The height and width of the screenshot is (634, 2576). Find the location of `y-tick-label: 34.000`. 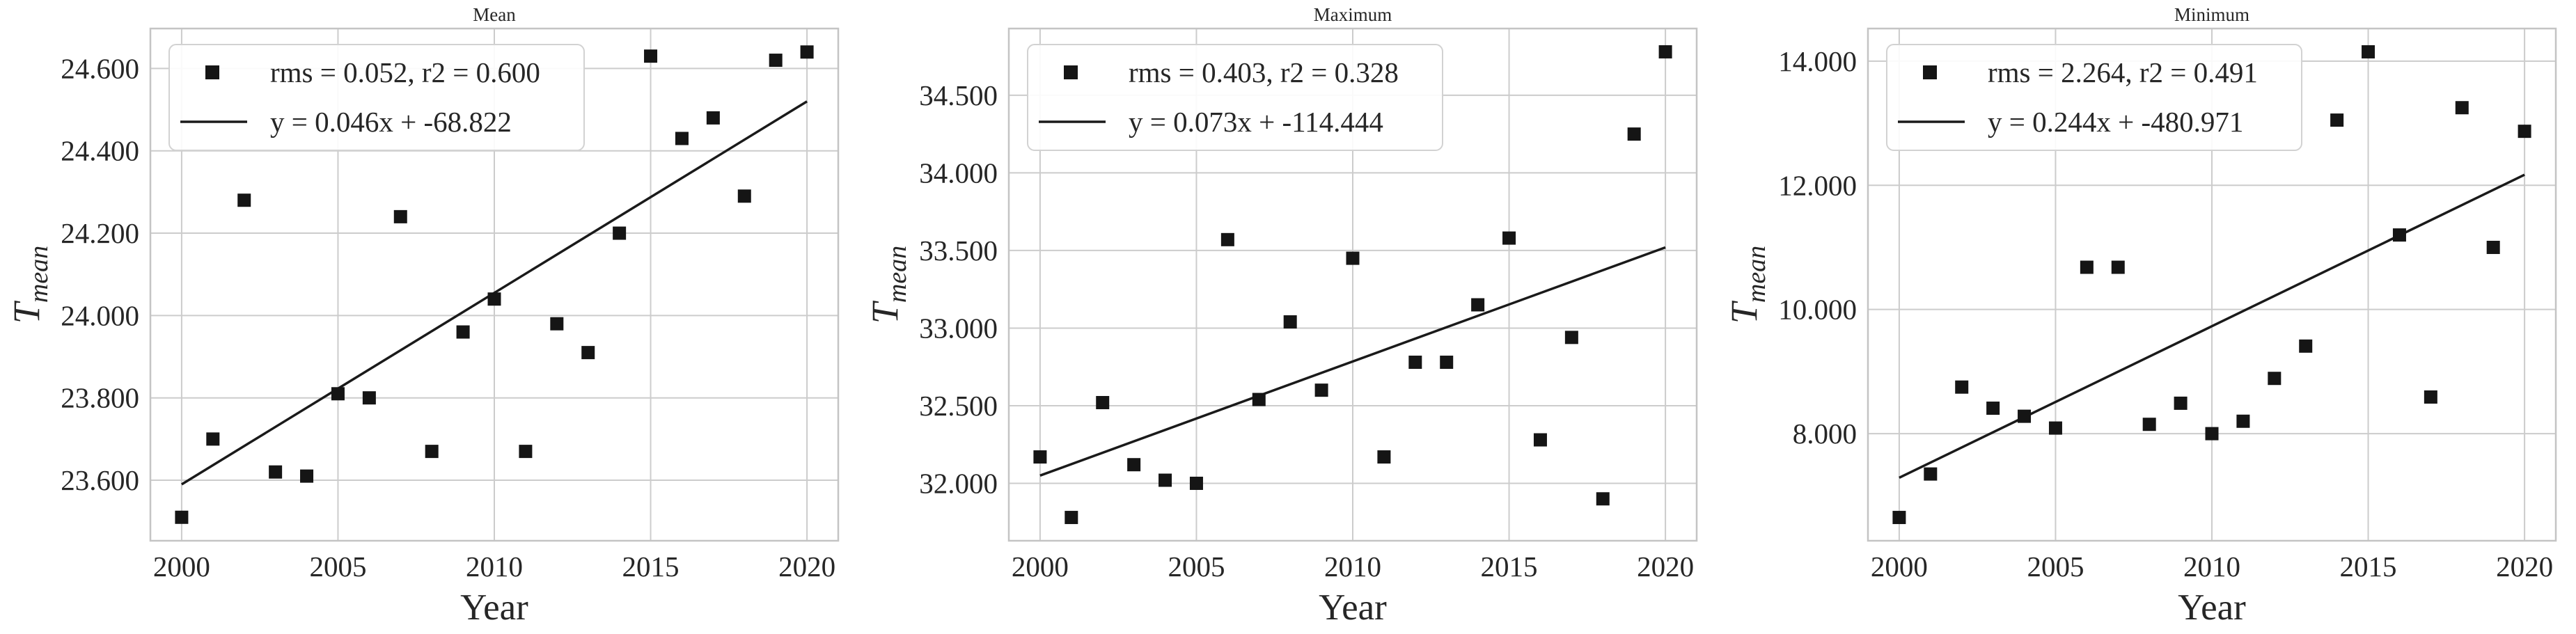

y-tick-label: 34.000 is located at coordinates (958, 173).